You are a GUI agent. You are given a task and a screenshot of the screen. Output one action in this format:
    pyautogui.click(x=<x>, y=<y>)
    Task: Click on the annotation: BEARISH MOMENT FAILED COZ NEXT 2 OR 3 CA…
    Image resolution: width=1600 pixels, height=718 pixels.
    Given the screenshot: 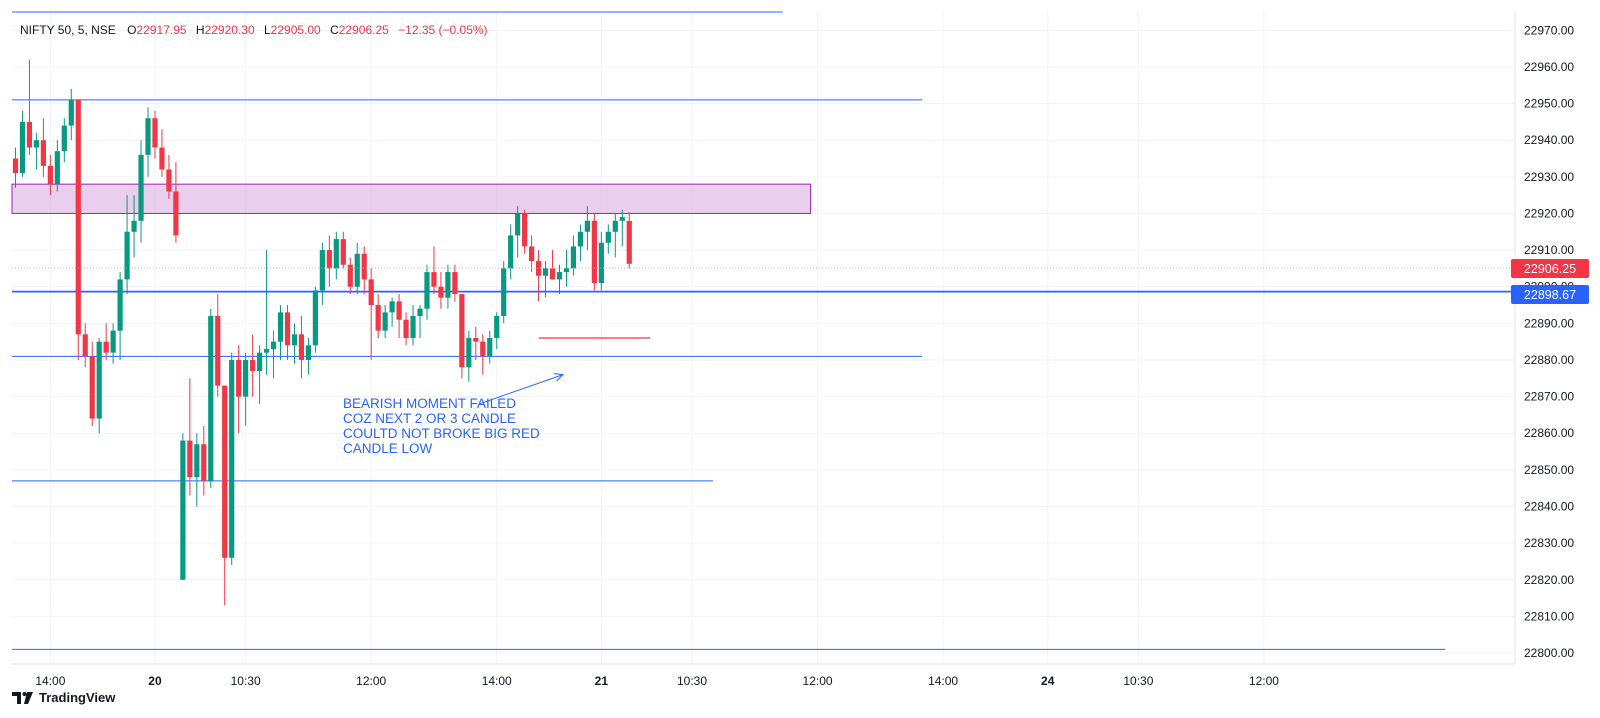 What is the action you would take?
    pyautogui.click(x=441, y=426)
    